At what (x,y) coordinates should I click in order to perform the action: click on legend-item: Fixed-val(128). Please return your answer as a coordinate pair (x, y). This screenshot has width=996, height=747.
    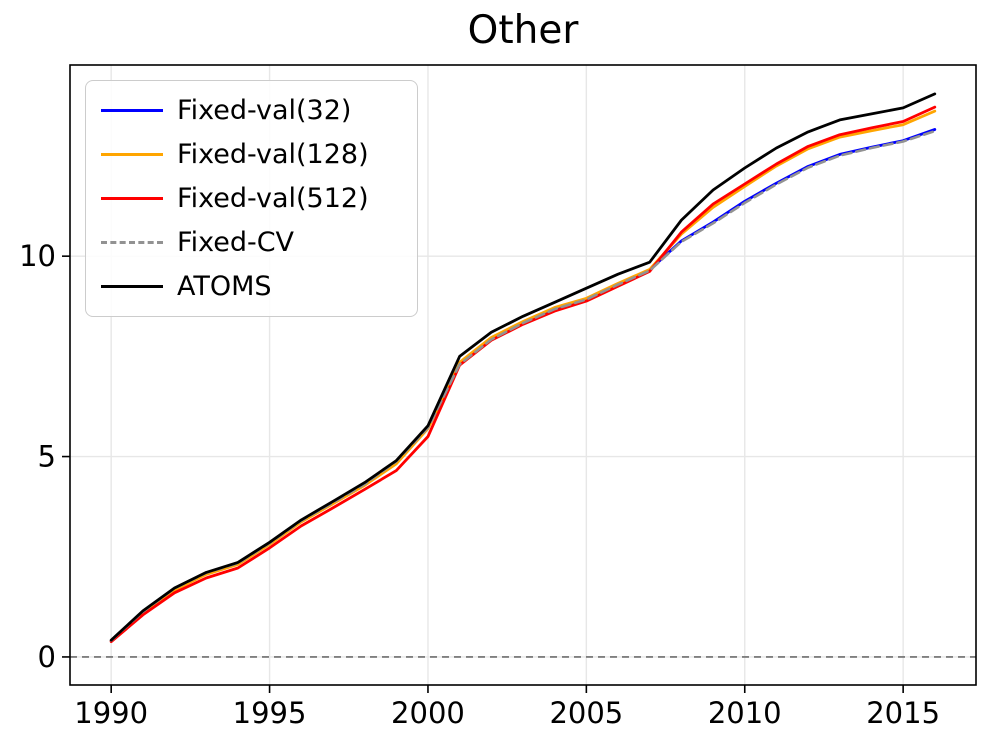
    Looking at the image, I should click on (259, 155).